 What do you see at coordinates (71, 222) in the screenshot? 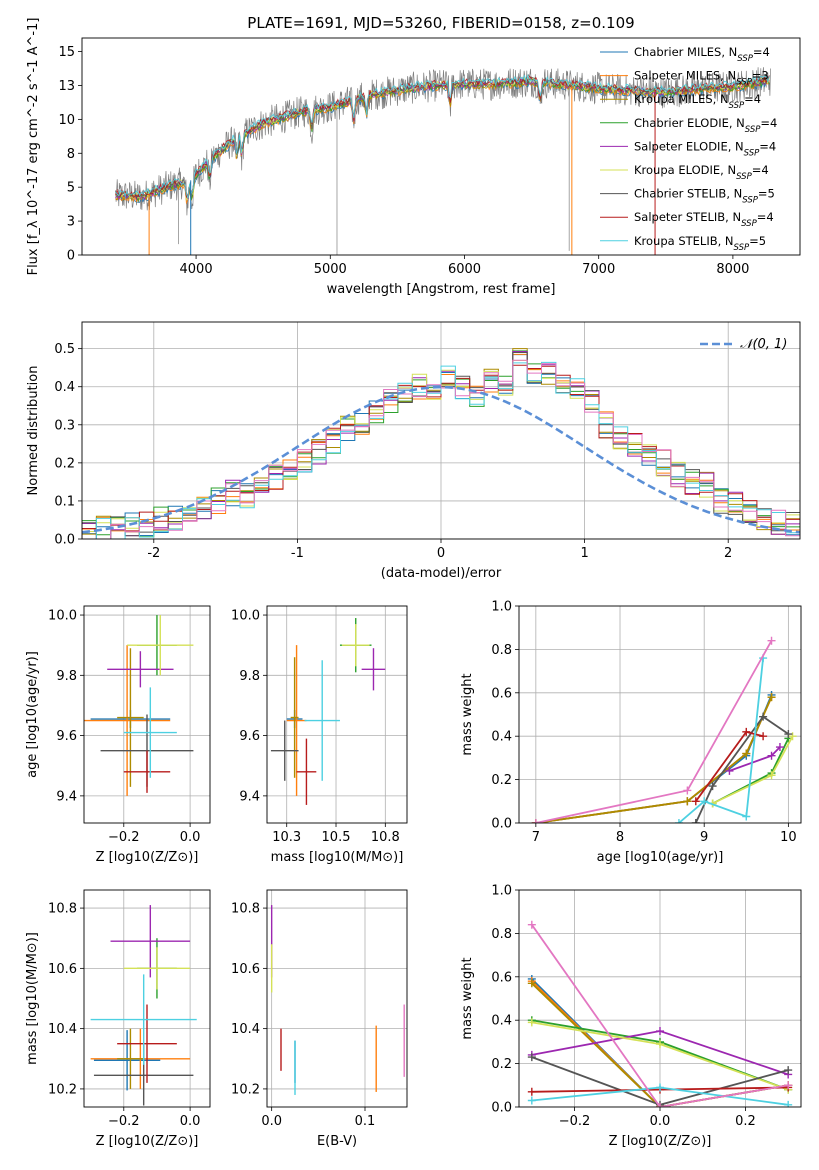
I see `y-tick-label: 3` at bounding box center [71, 222].